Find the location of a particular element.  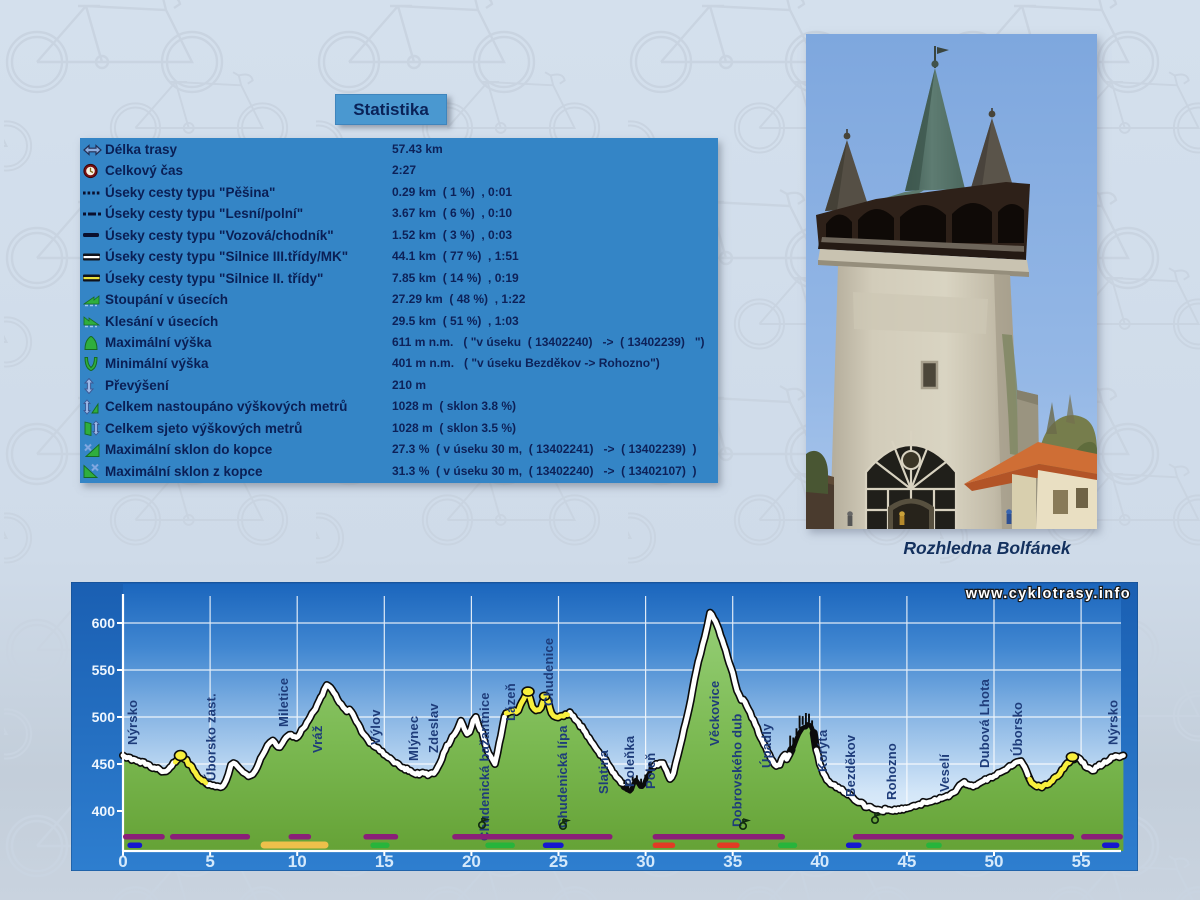

svg-text: Vráž is located at coordinates (317, 739).